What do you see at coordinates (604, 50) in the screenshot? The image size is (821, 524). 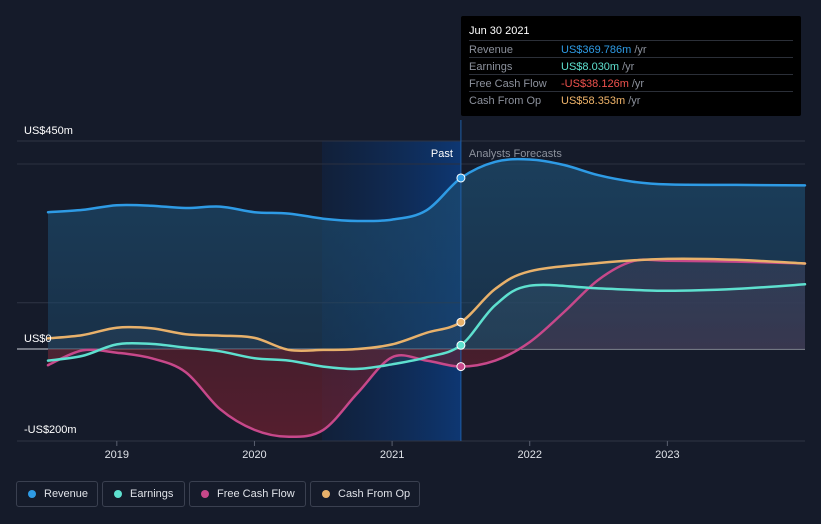 I see `tooltip-value: US$369.786m/yr` at bounding box center [604, 50].